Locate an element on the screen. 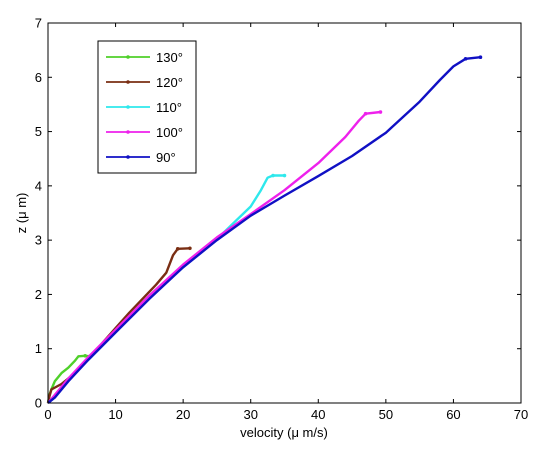 The image size is (550, 452). y-tick-label: 4 is located at coordinates (38, 185).